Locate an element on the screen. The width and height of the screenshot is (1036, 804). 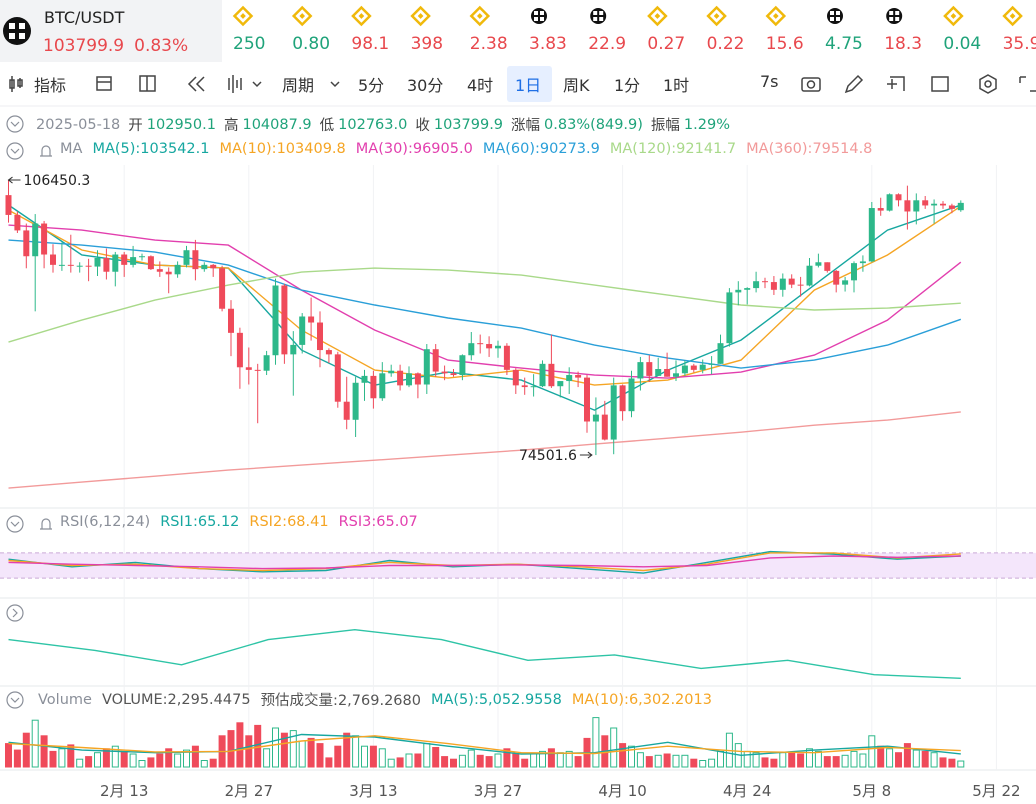
legend-entry: RSI3:65.07 is located at coordinates (378, 522).